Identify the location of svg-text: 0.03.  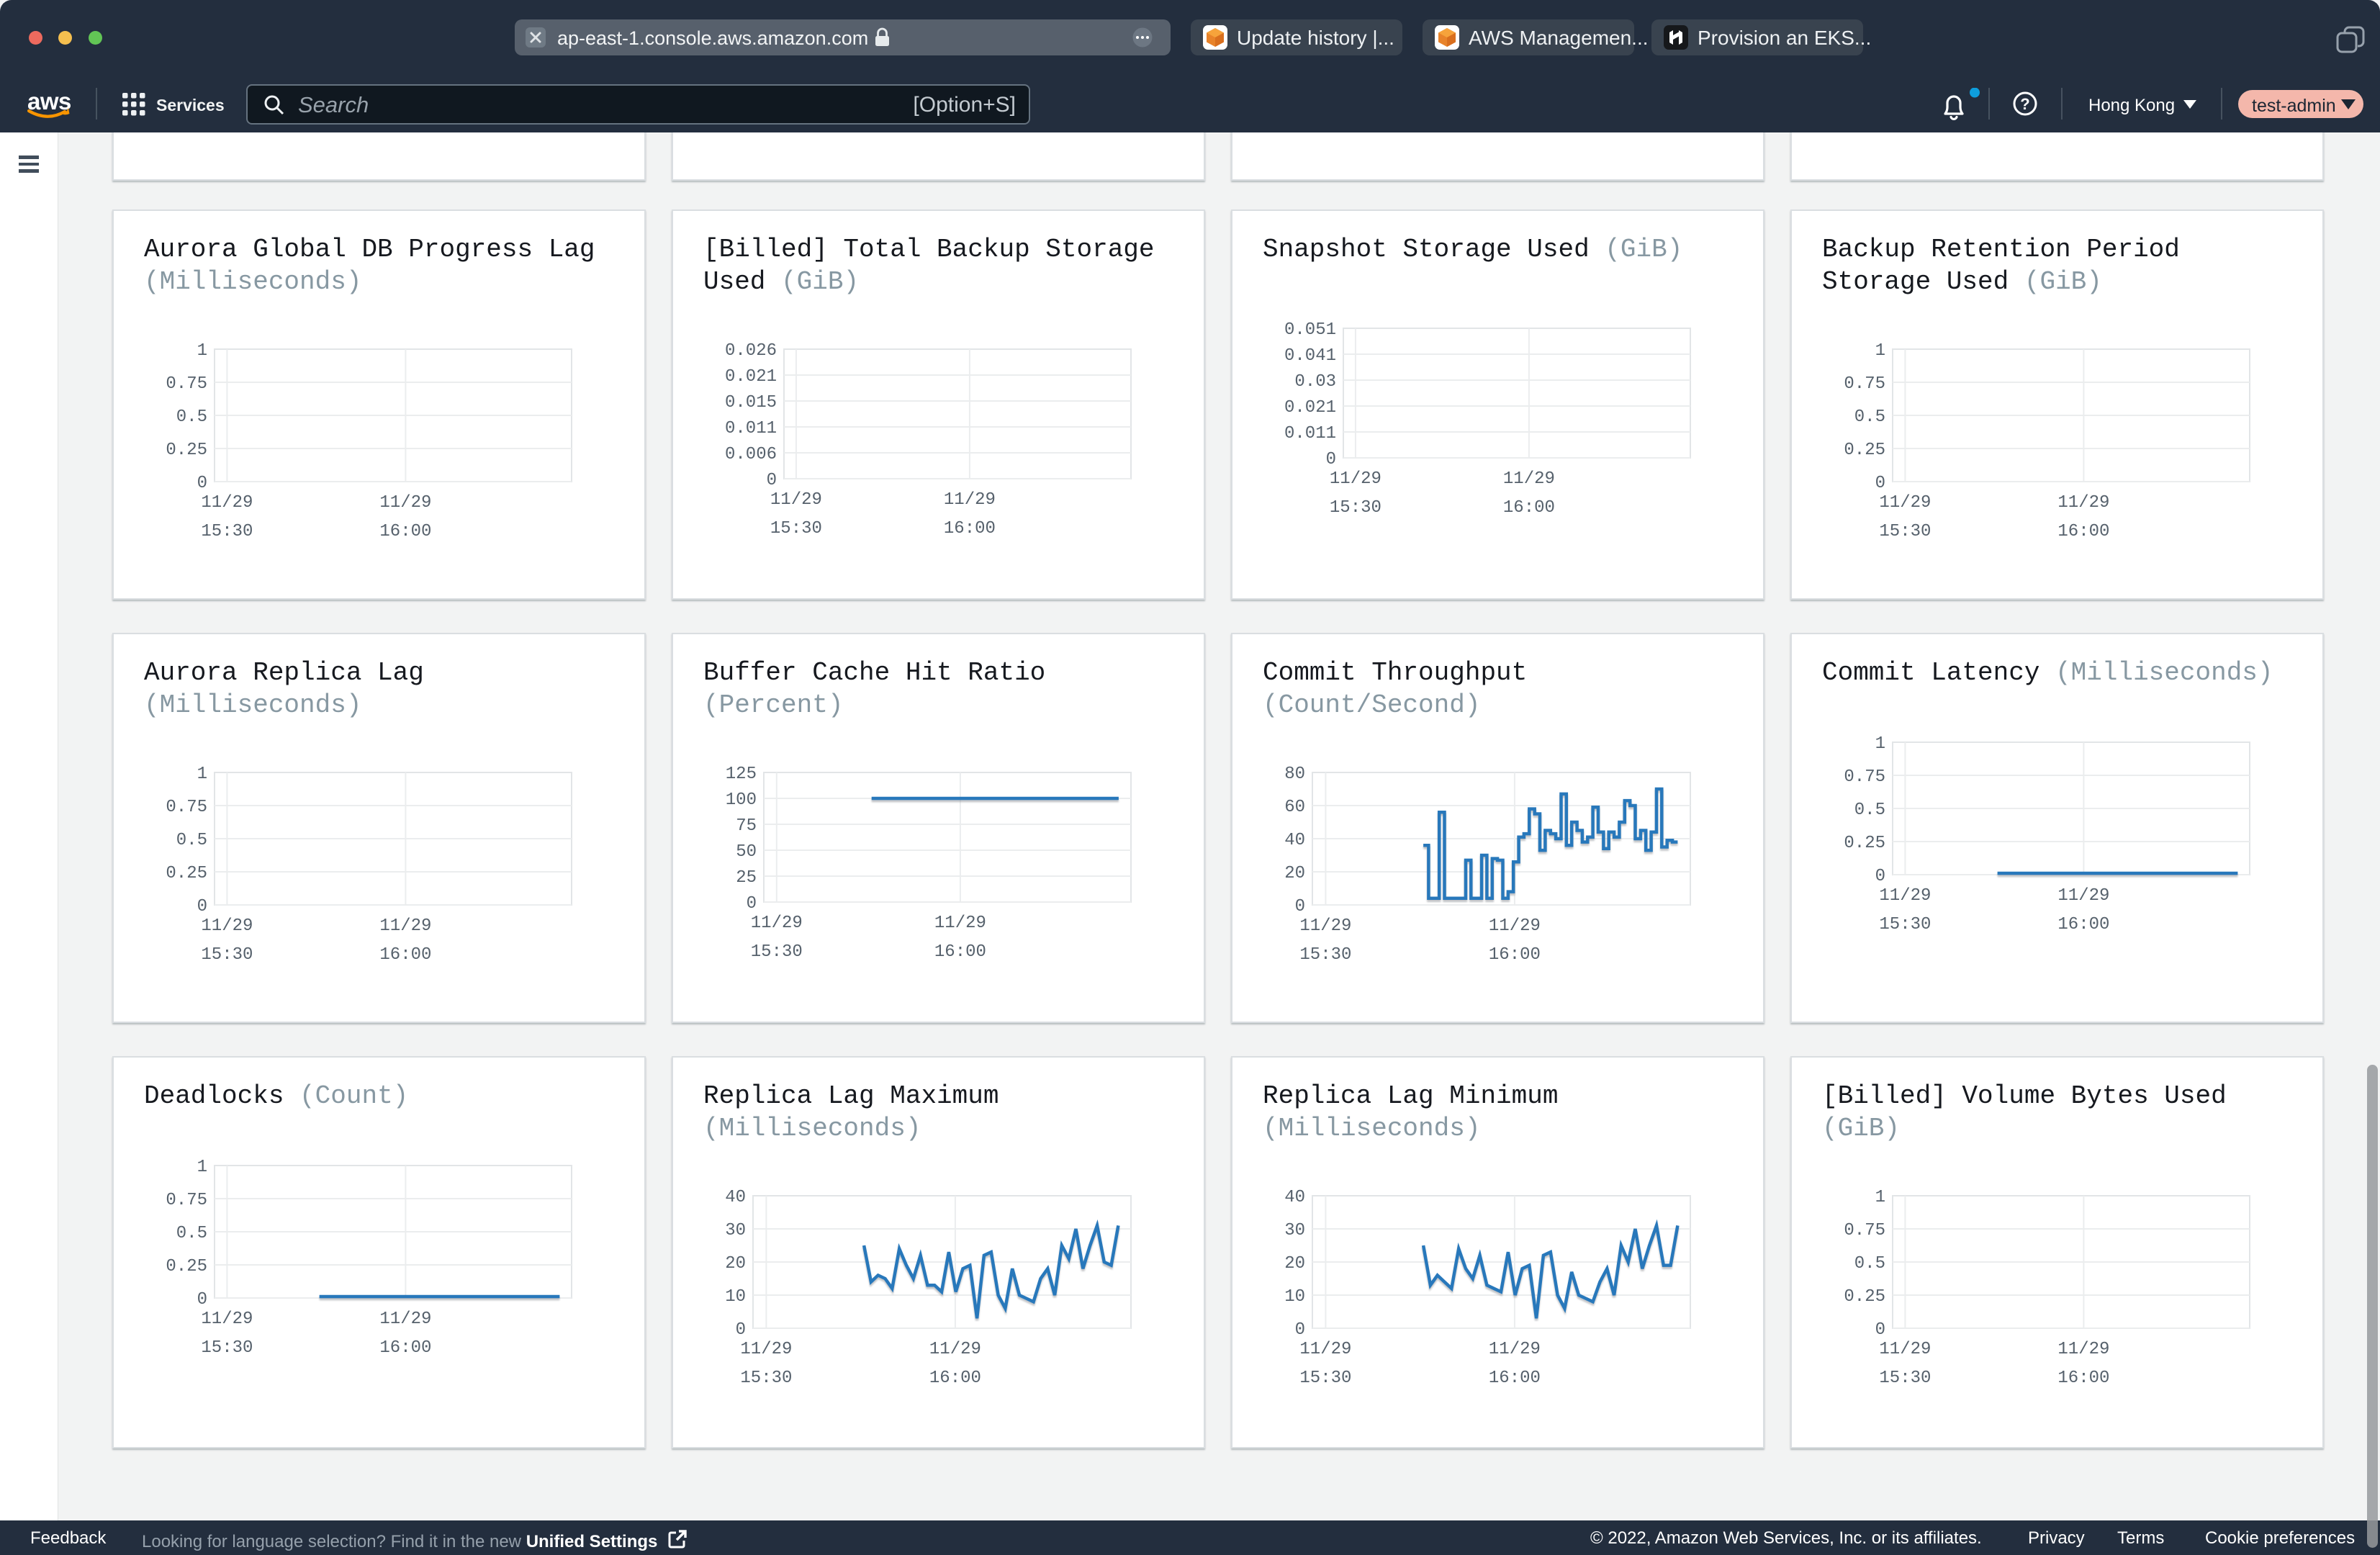
(1315, 382).